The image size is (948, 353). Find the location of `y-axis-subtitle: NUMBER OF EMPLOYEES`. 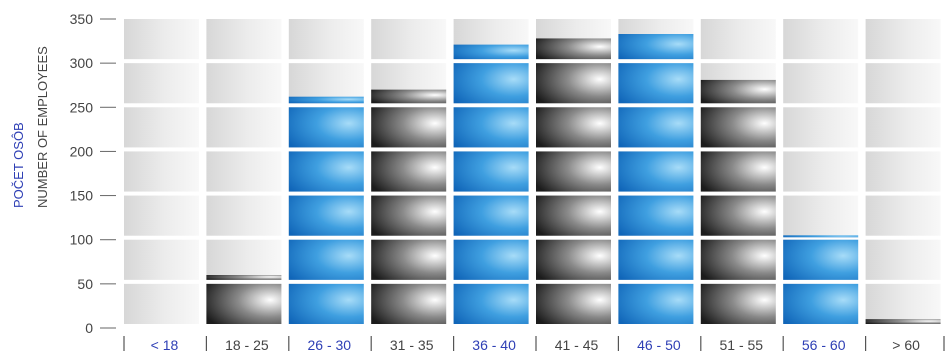

y-axis-subtitle: NUMBER OF EMPLOYEES is located at coordinates (42, 127).